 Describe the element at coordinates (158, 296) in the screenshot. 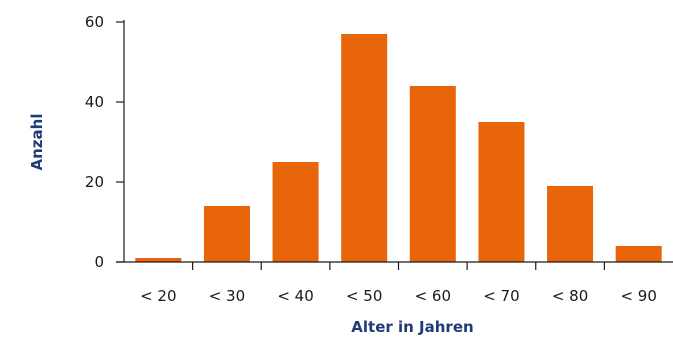

I see `x-tick-label: < 20` at that location.